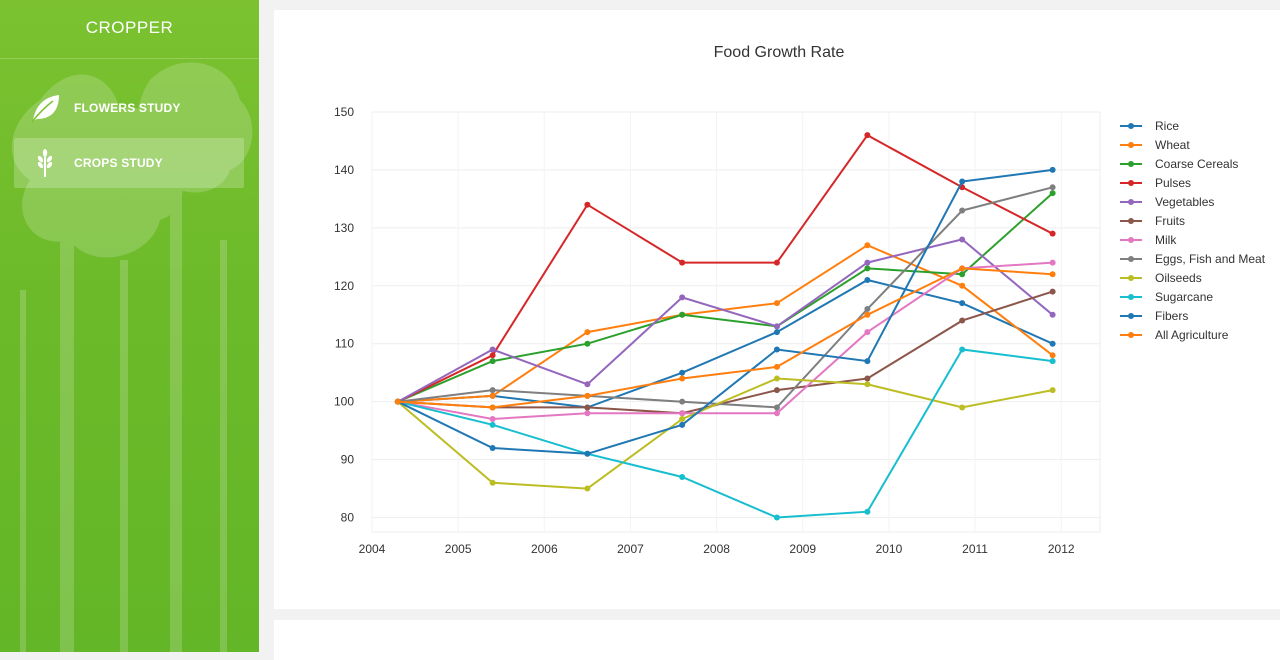 The image size is (1280, 660). What do you see at coordinates (802, 549) in the screenshot?
I see `x-tick-label: 2009` at bounding box center [802, 549].